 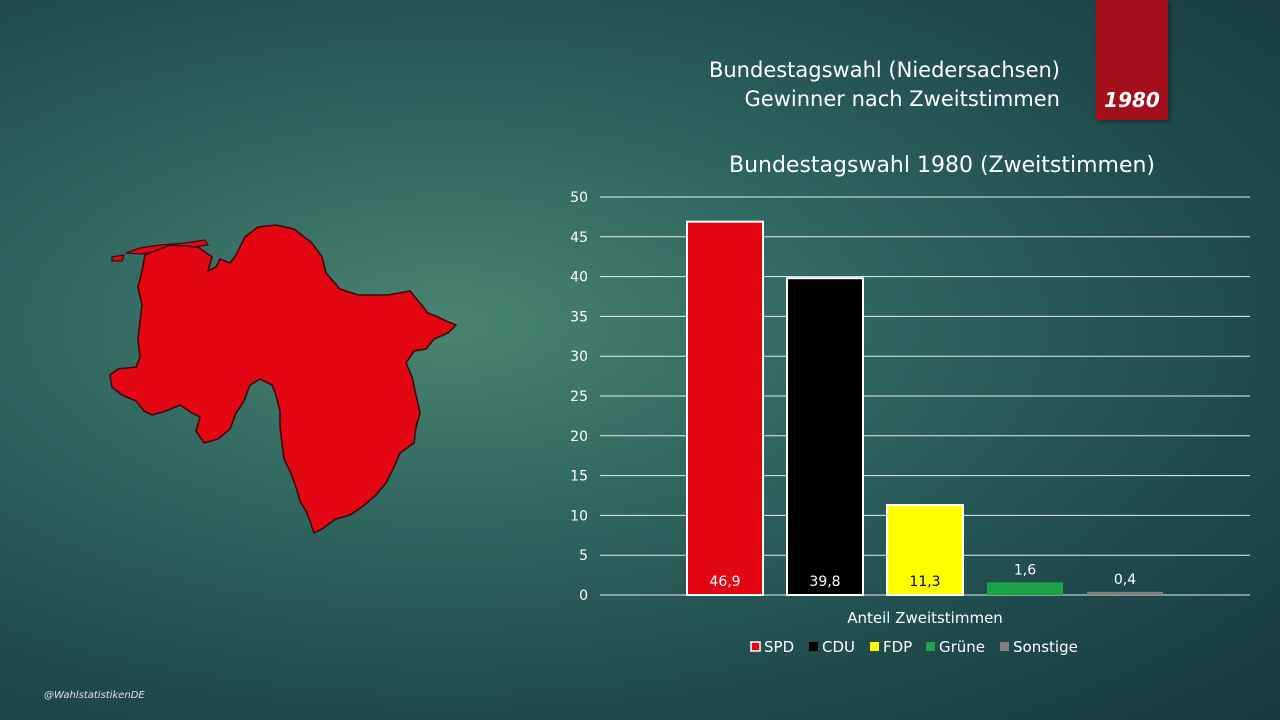 I want to click on legend-label: Grüne, so click(x=962, y=647).